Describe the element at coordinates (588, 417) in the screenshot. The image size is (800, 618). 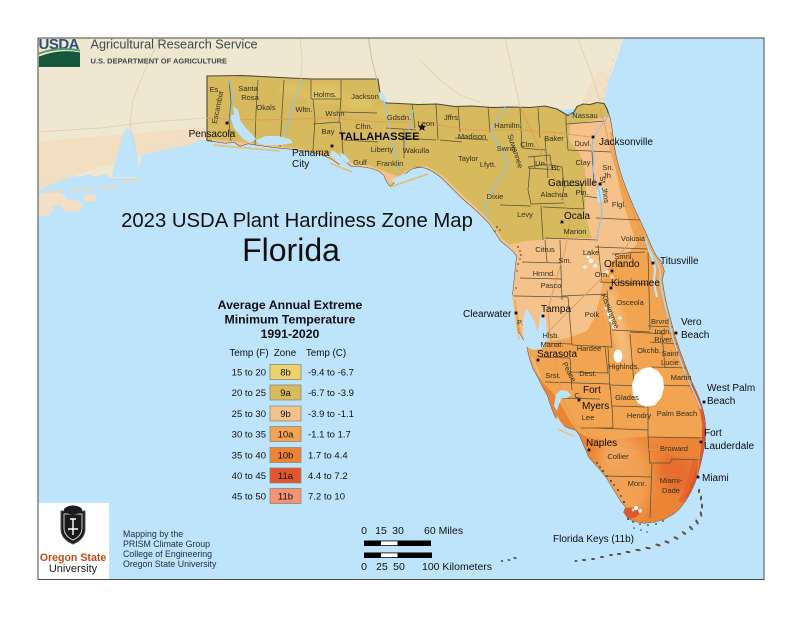
I see `svg-text: Lee` at that location.